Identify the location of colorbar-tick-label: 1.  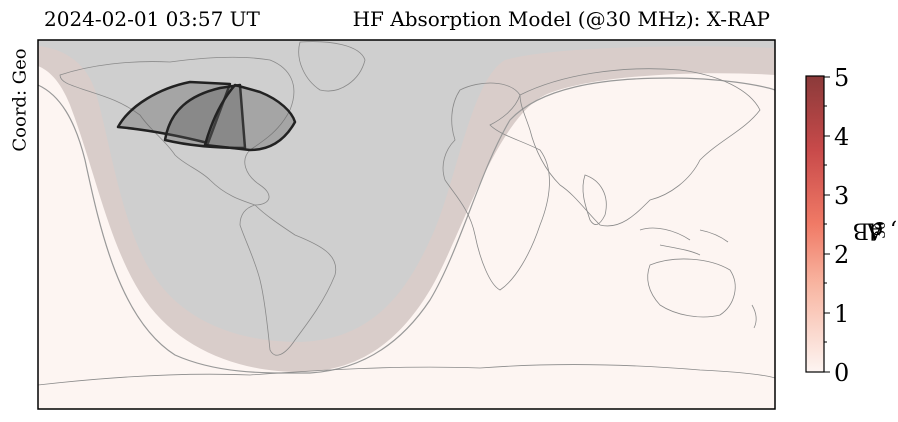
(841, 314).